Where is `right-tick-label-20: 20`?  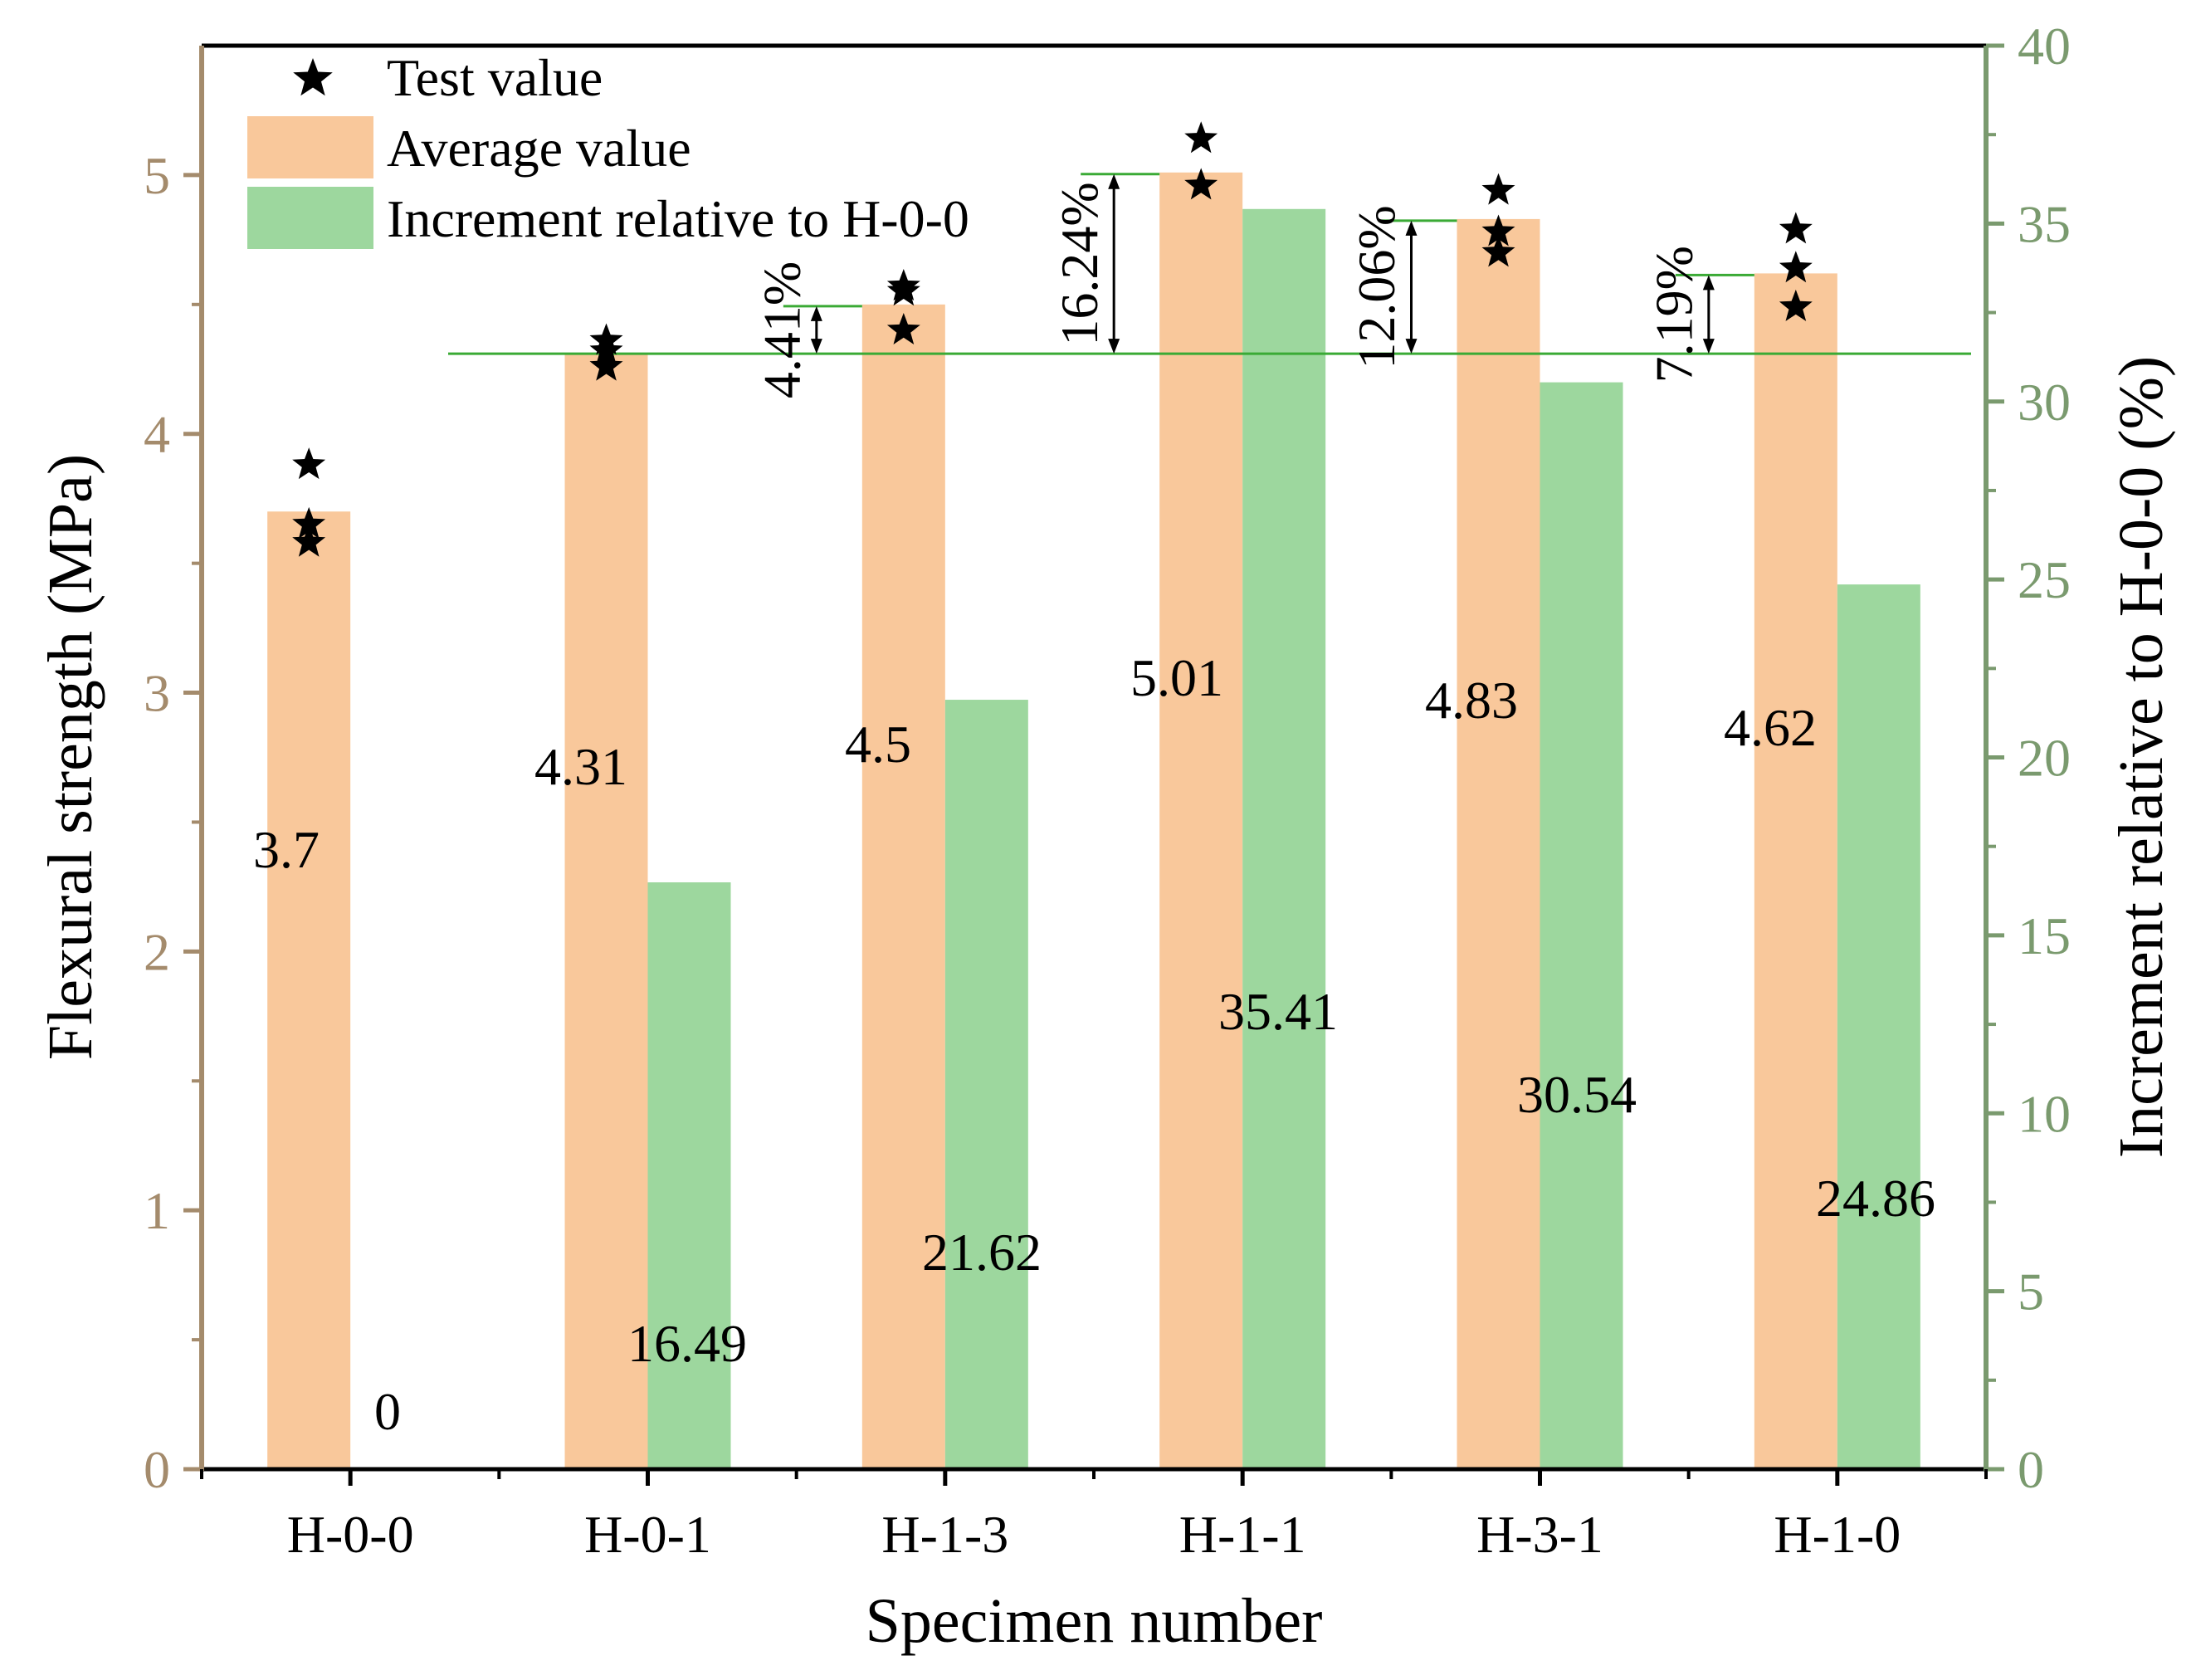
right-tick-label-20: 20 is located at coordinates (2044, 758).